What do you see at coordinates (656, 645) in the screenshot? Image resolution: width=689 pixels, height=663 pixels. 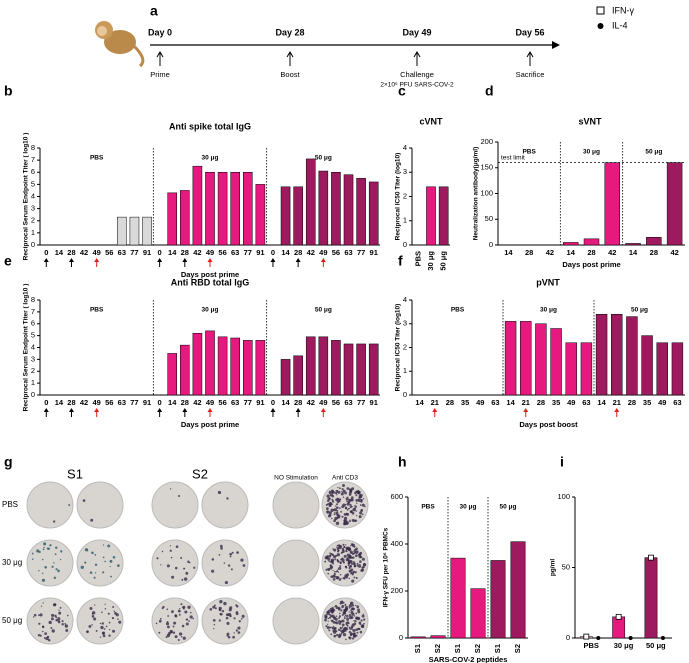 I see `x-tick-label: 50 μg` at bounding box center [656, 645].